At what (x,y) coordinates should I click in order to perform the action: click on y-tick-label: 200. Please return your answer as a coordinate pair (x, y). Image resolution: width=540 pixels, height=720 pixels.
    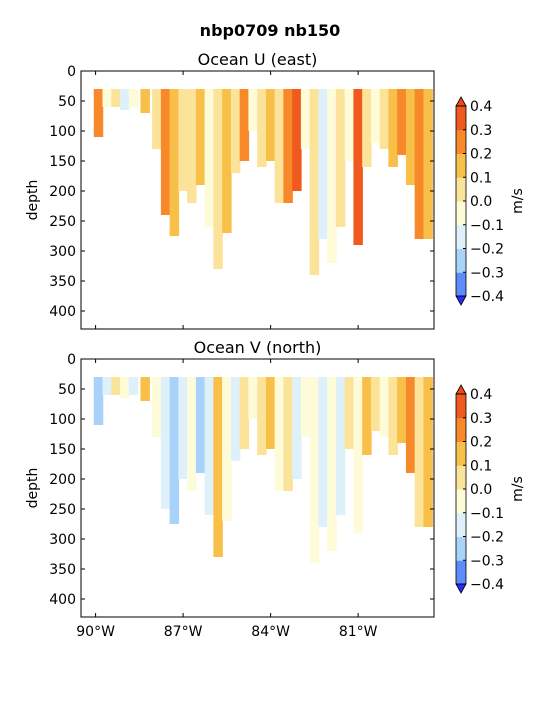
    Looking at the image, I should click on (62, 480).